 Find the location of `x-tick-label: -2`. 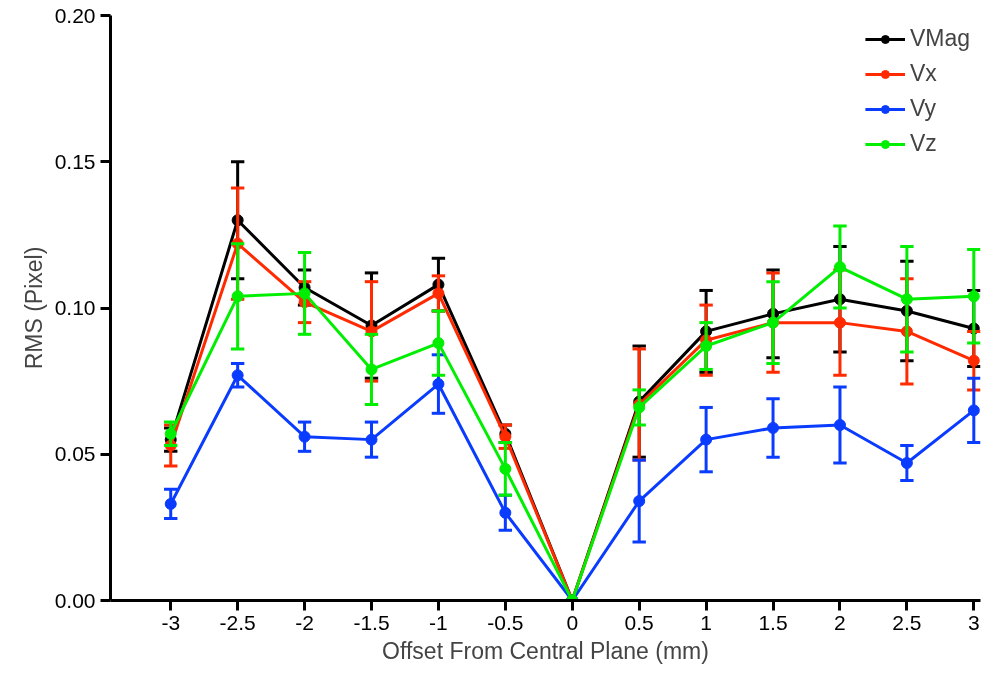

x-tick-label: -2 is located at coordinates (304, 622).